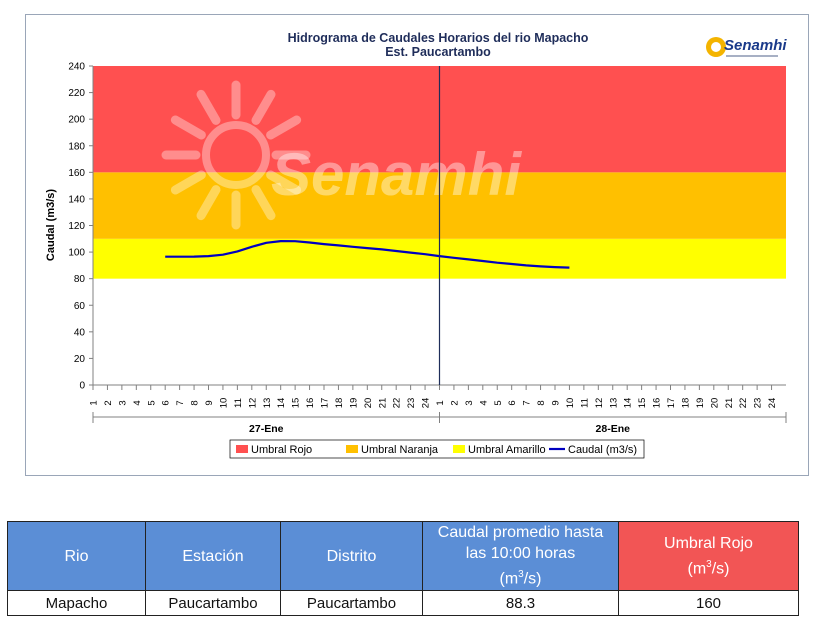 Image resolution: width=827 pixels, height=634 pixels. Describe the element at coordinates (82, 386) in the screenshot. I see `y-tick-label: 0` at that location.